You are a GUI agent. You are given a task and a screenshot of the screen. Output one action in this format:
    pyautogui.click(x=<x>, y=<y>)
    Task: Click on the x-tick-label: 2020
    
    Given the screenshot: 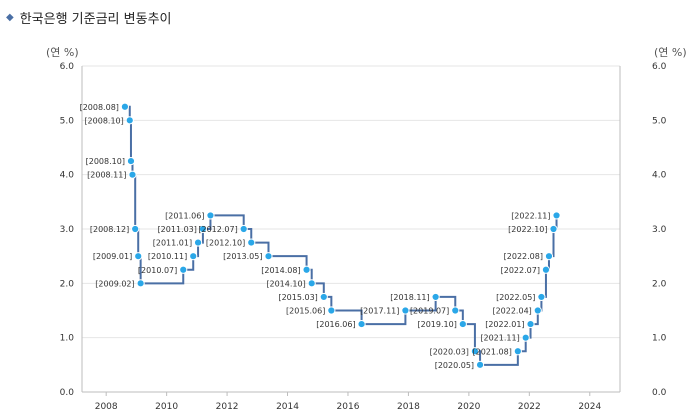 What is the action you would take?
    pyautogui.click(x=468, y=407)
    